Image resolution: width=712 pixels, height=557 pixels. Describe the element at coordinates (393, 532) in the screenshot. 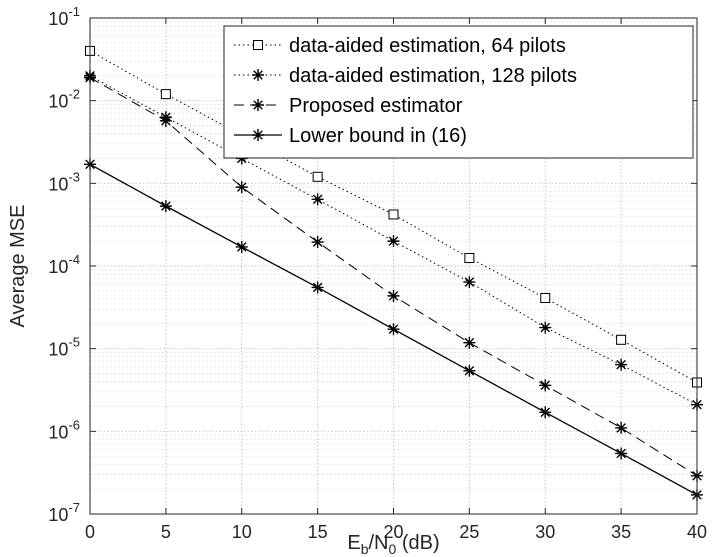

I see `x-tick-label: 20` at that location.